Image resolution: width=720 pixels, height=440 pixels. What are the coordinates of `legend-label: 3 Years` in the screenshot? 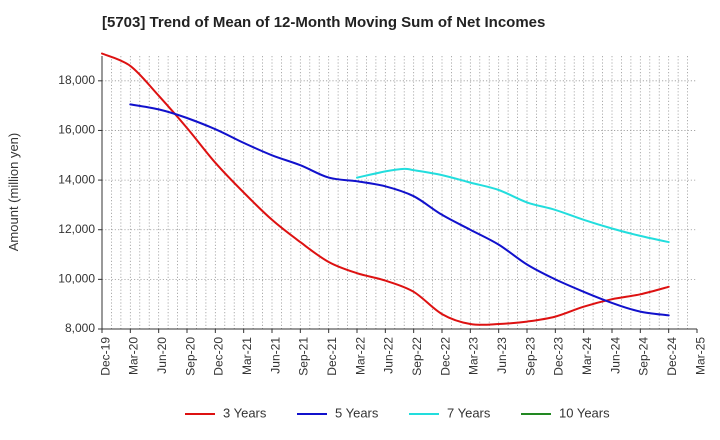 It's located at (245, 412).